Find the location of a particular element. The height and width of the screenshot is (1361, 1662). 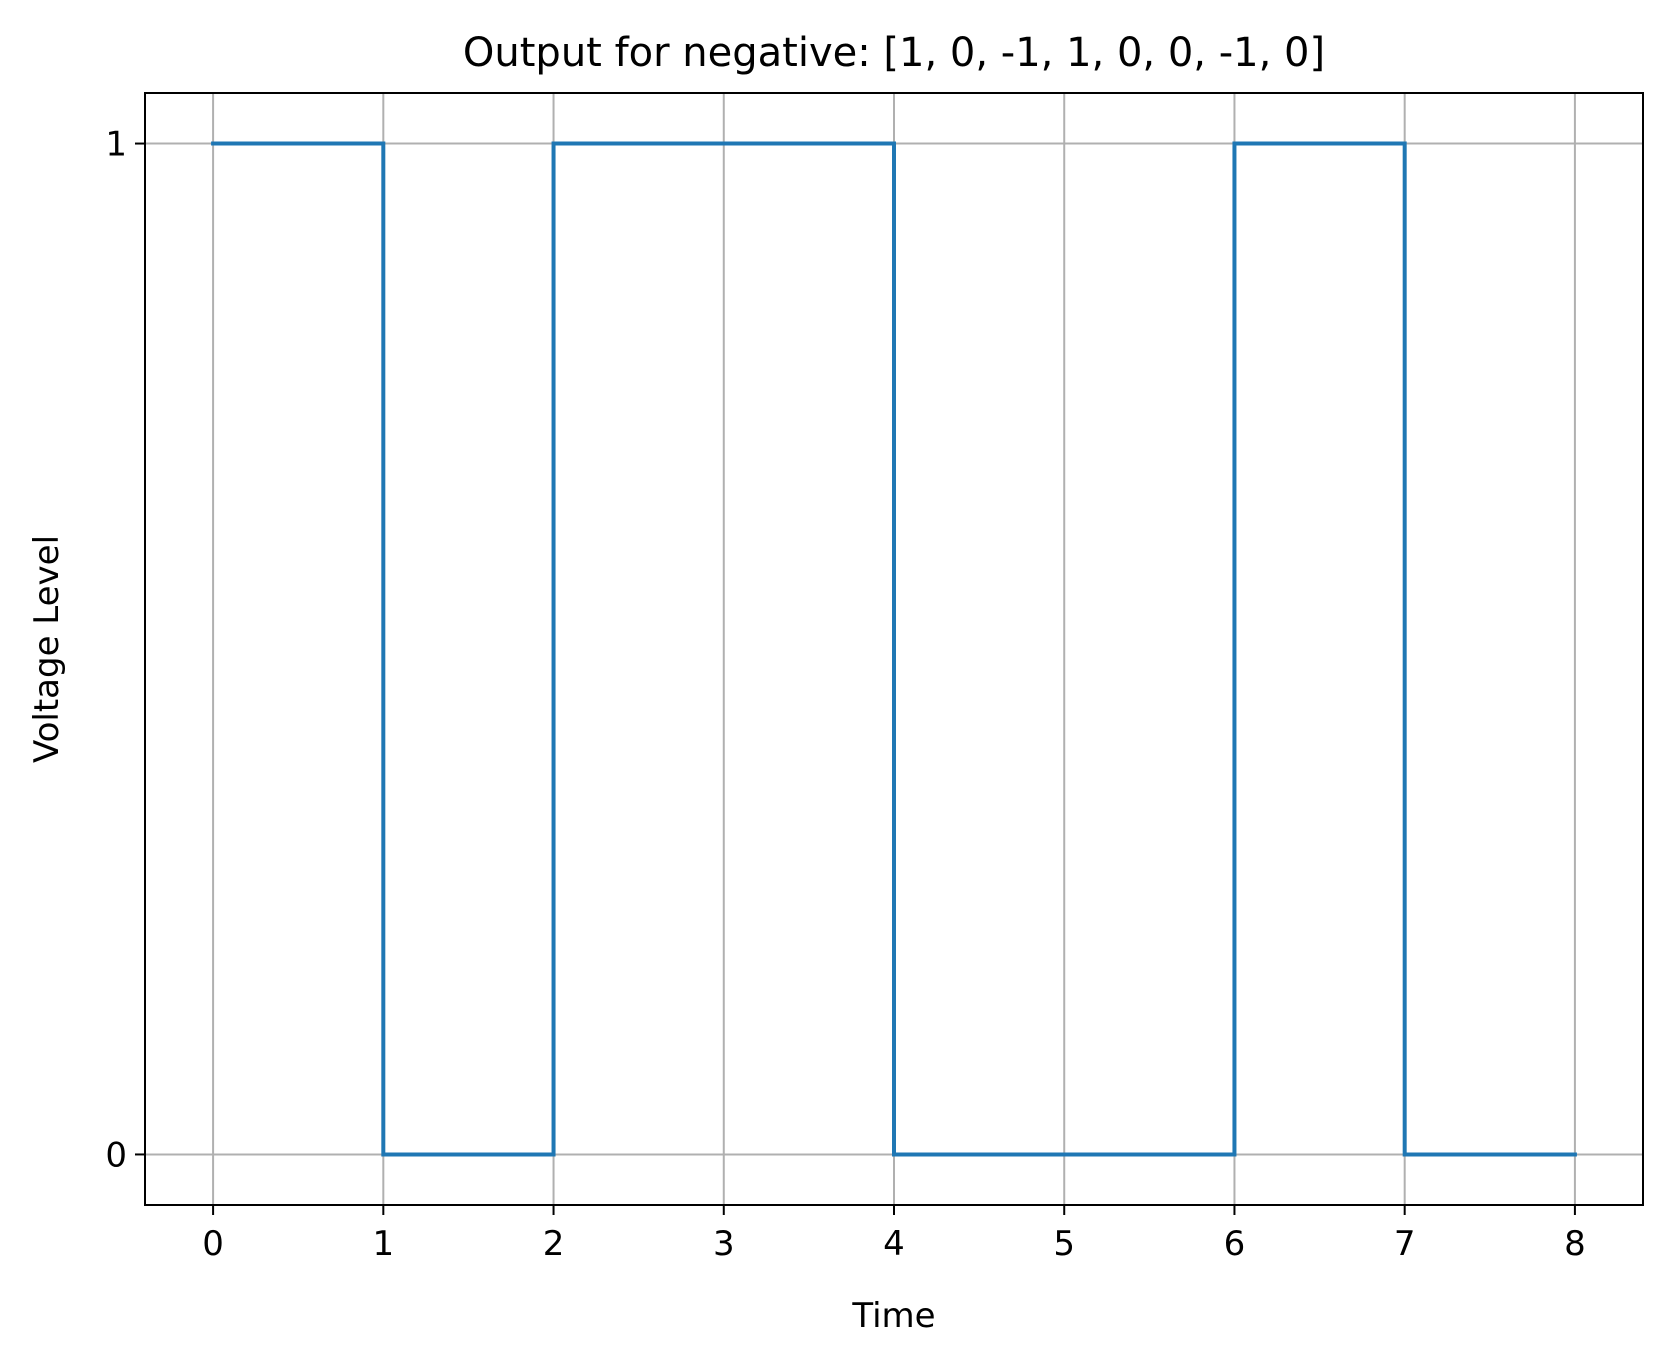

x-tick-label: 8 is located at coordinates (1575, 1244).